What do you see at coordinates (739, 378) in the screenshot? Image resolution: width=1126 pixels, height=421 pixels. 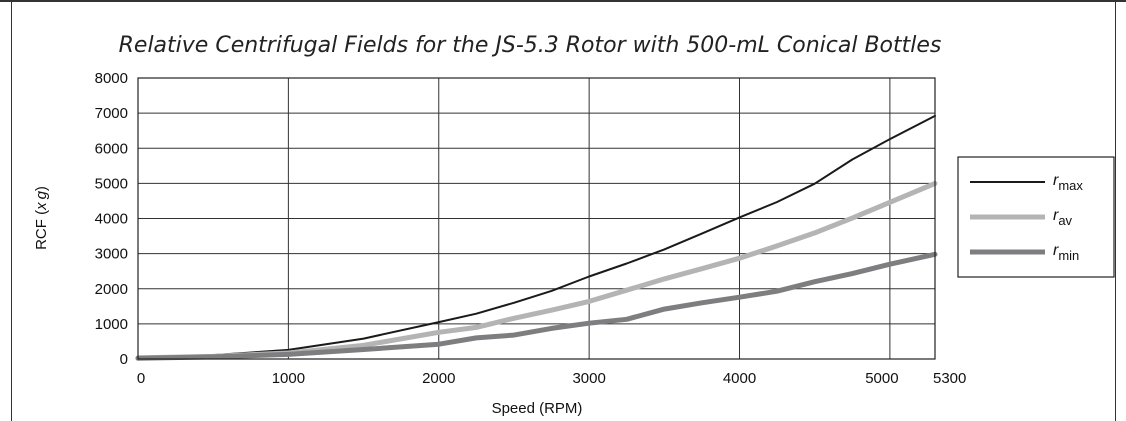 I see `x-tick-label: 4000` at bounding box center [739, 378].